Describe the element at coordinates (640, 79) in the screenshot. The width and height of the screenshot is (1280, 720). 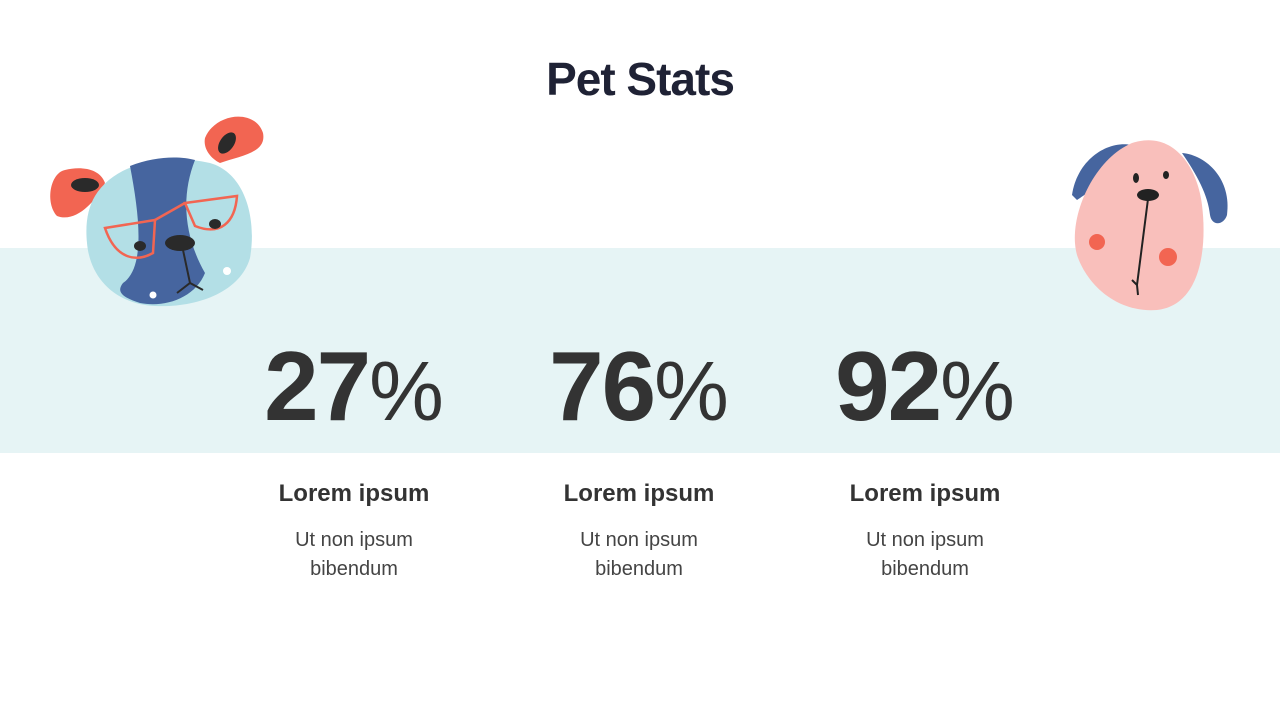
I see `page-title: Pet Stats` at that location.